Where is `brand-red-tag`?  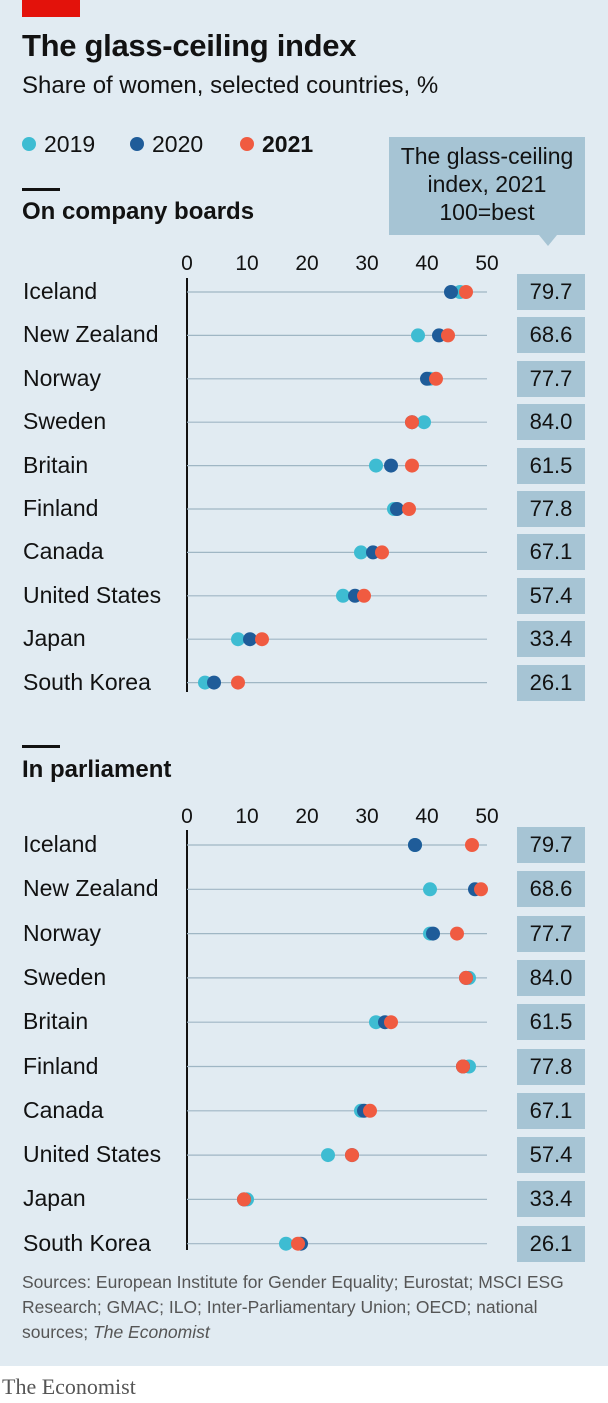
brand-red-tag is located at coordinates (51, 8).